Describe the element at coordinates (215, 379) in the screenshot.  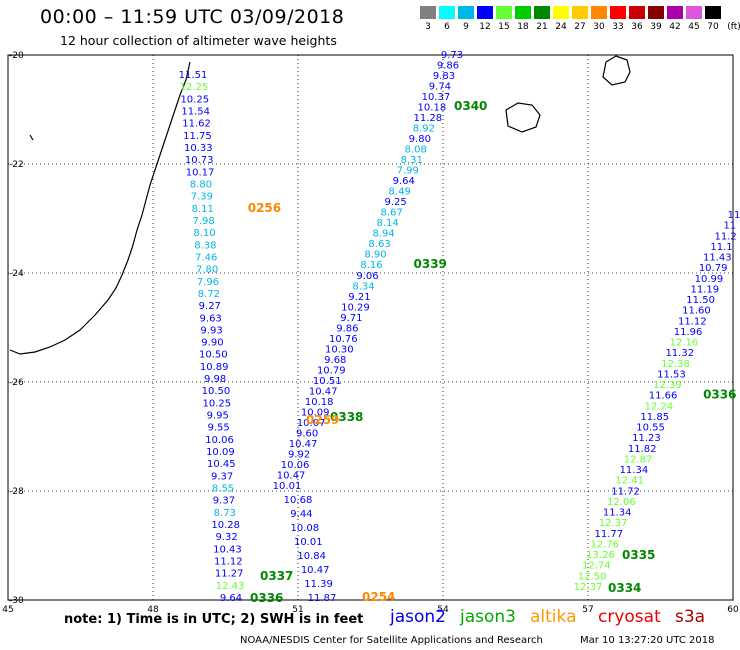
I see `wave-height-value: 9.98` at that location.